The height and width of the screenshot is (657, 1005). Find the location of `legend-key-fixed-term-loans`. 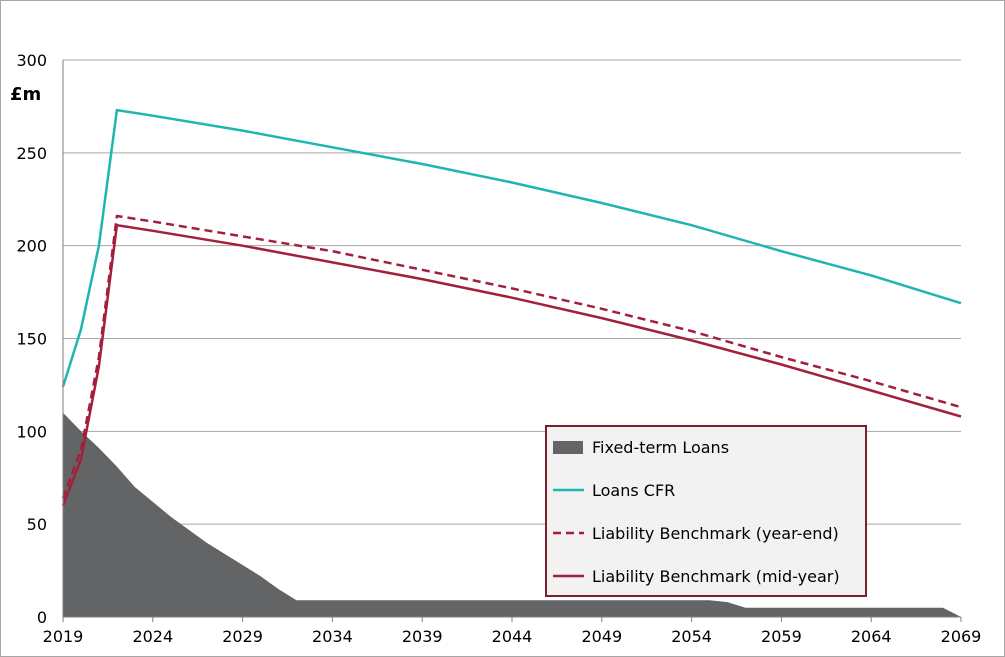

legend-key-fixed-term-loans is located at coordinates (568, 447).